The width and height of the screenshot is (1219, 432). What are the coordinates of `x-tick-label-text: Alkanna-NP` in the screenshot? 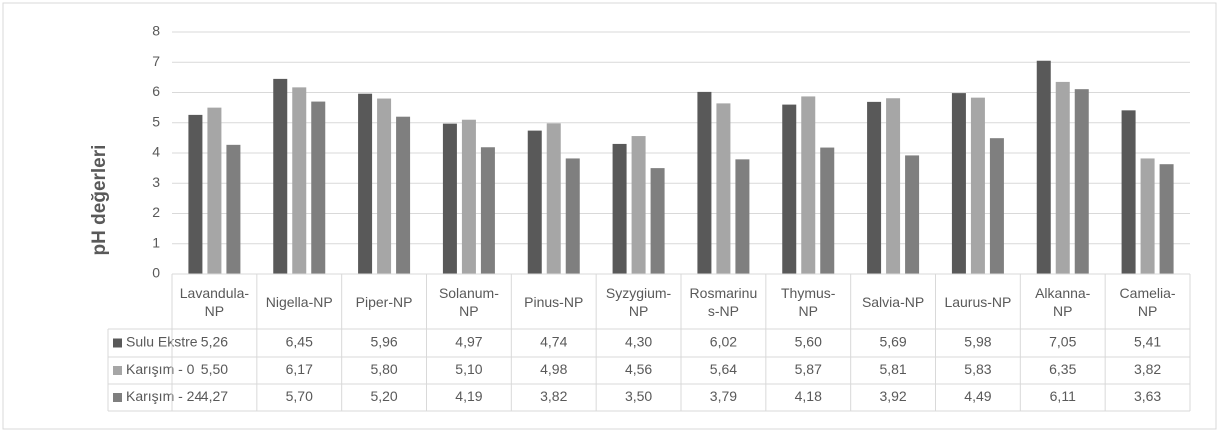 It's located at (1063, 301).